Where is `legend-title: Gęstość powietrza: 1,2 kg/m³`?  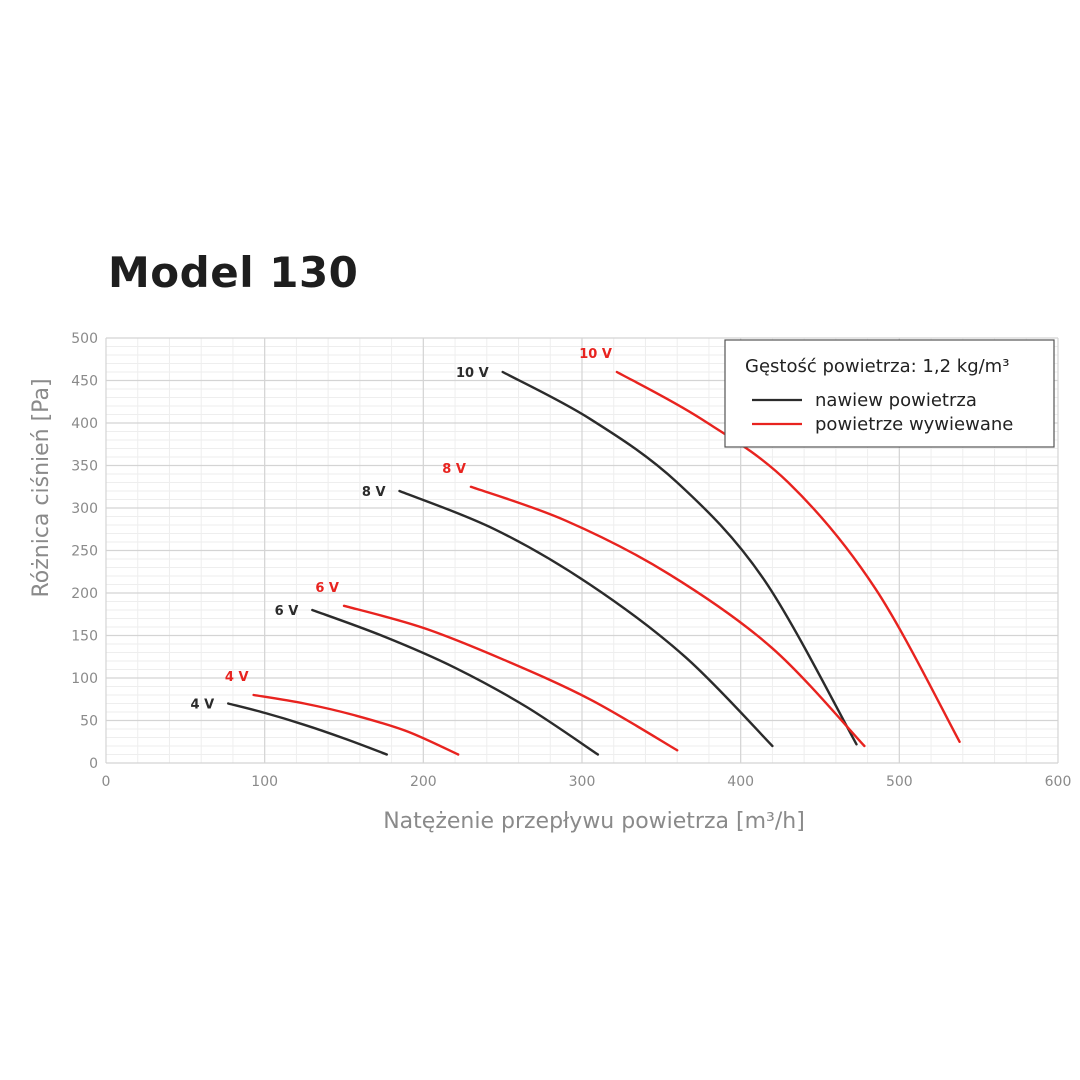 legend-title: Gęstość powietrza: 1,2 kg/m³ is located at coordinates (877, 366).